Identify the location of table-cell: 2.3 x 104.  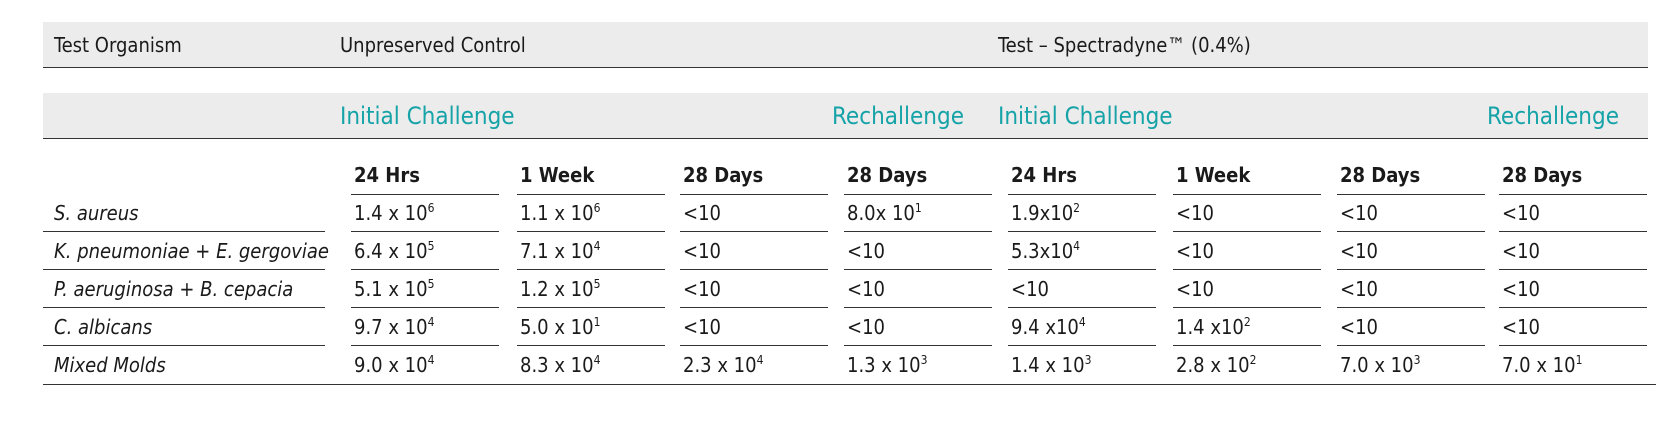
(723, 365).